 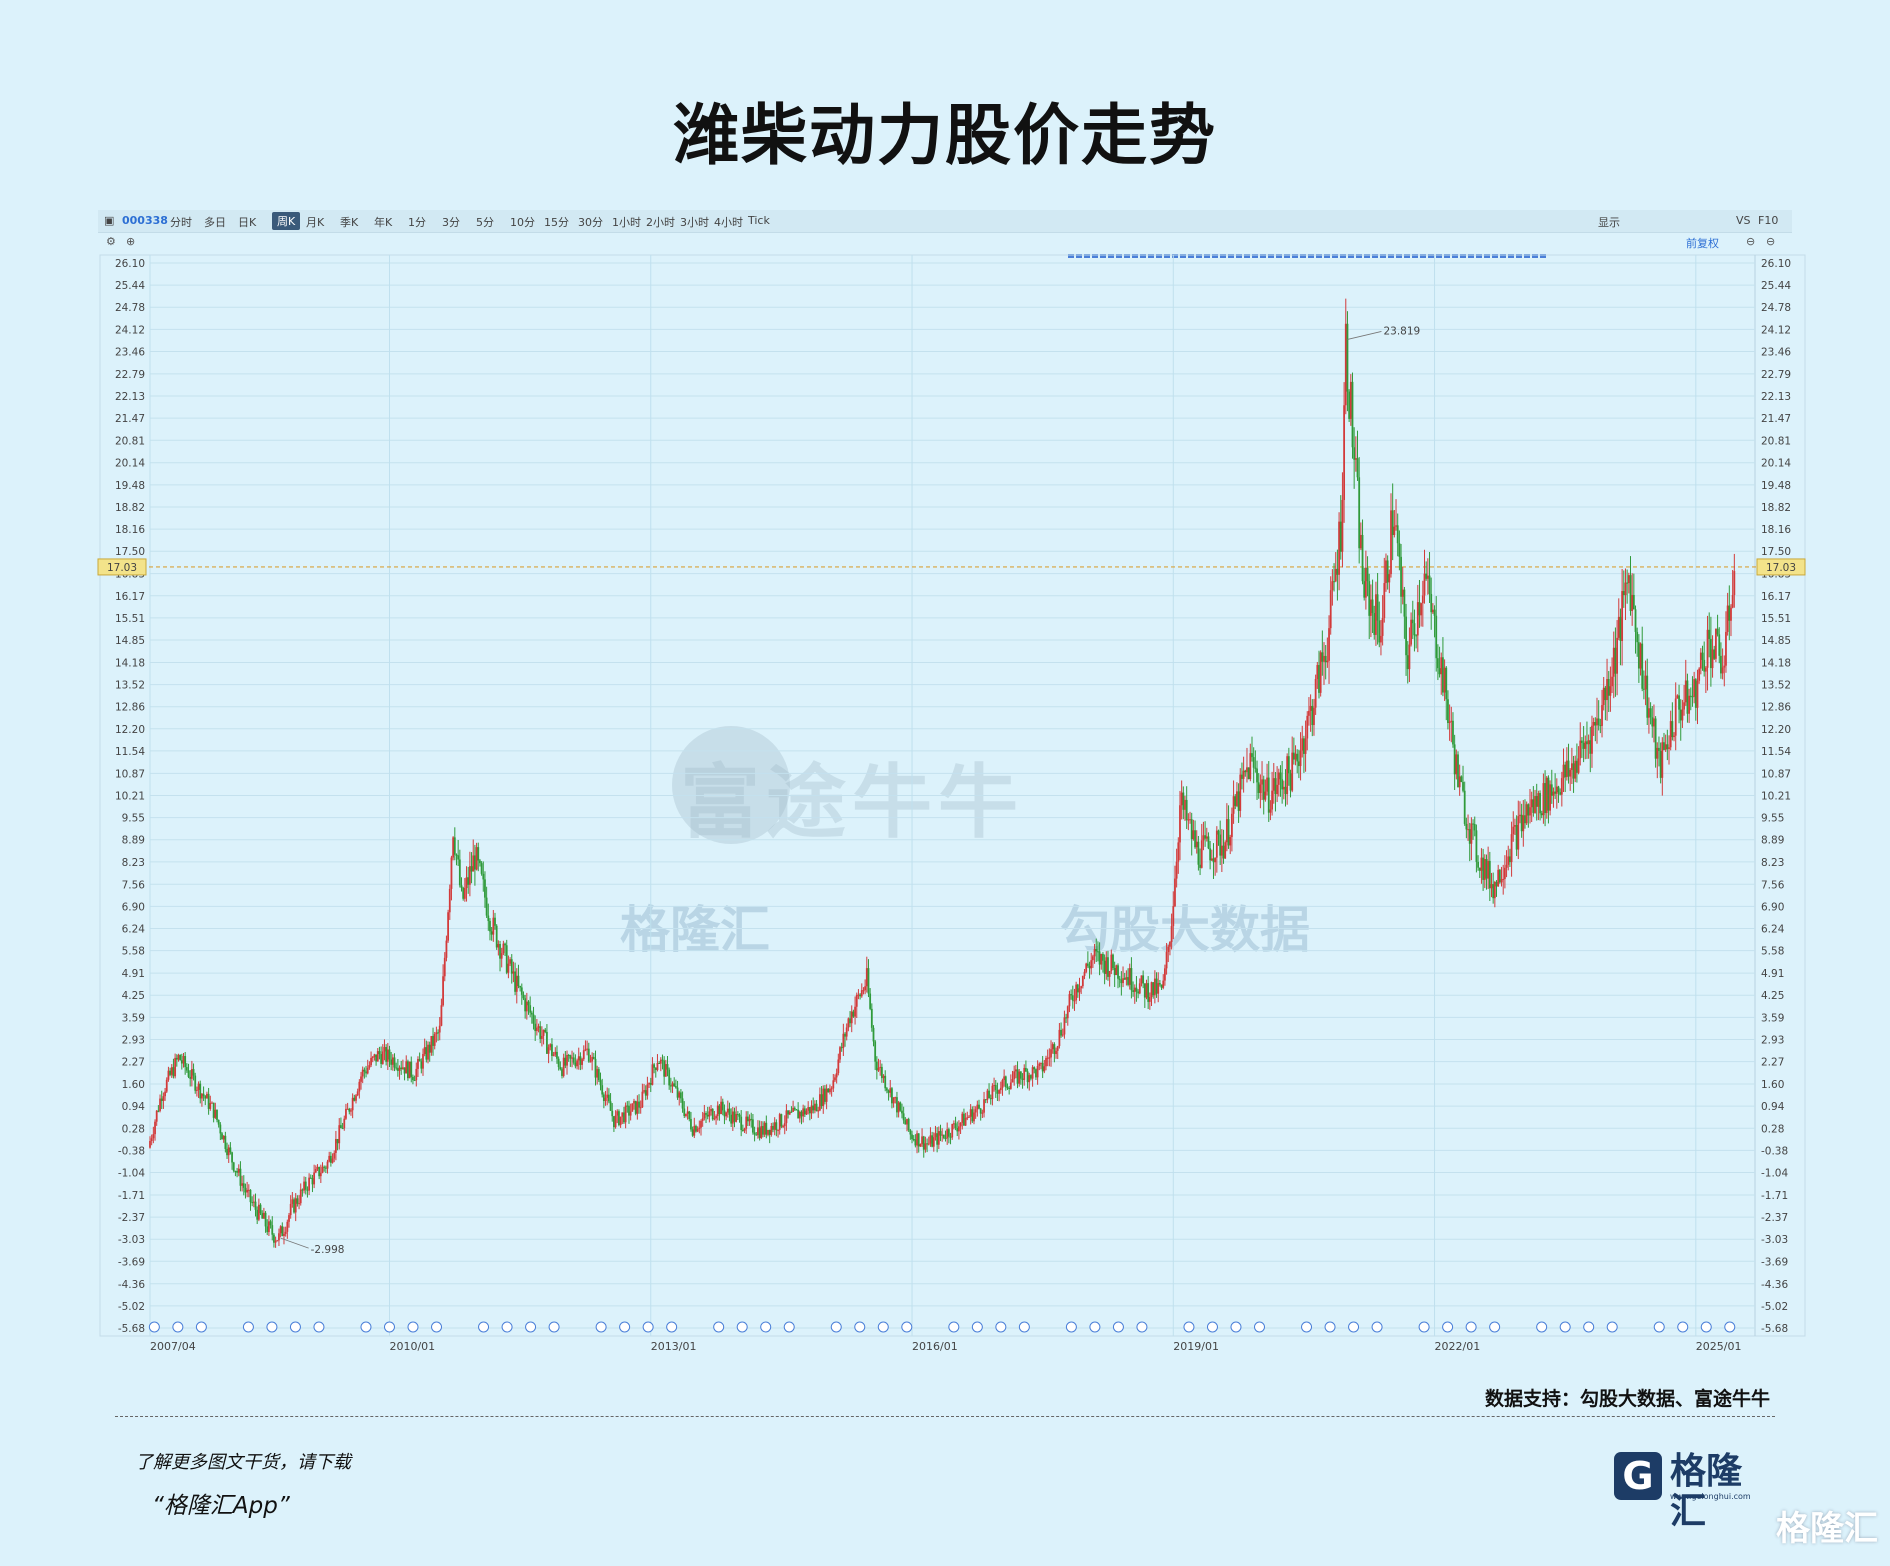 What do you see at coordinates (215, 222) in the screenshot?
I see `toolbar-period-1: 多日` at bounding box center [215, 222].